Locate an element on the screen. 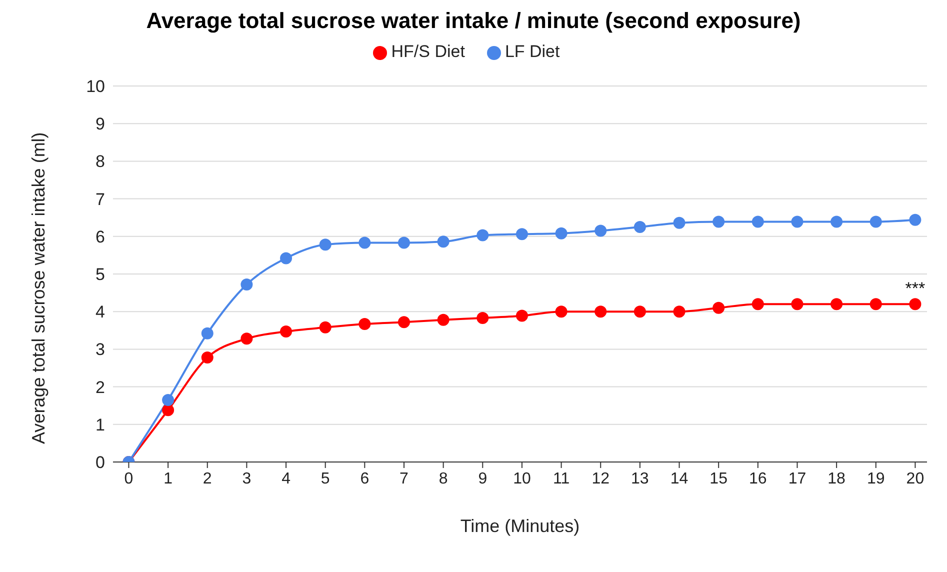 This screenshot has width=947, height=572. y-axis-title: Average total sucrose water intake (ml) is located at coordinates (38, 288).